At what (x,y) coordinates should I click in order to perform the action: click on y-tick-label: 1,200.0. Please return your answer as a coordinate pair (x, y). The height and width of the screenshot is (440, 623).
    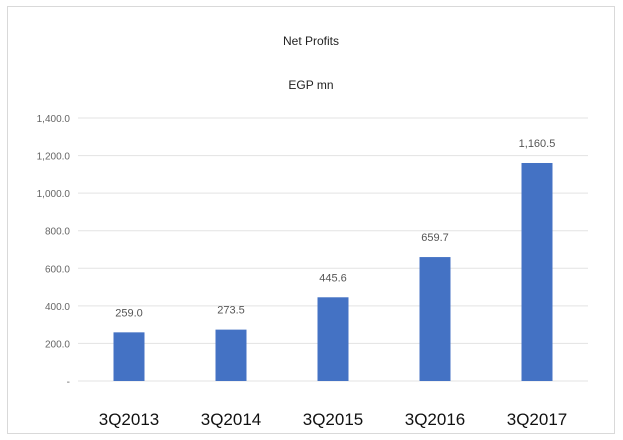
    Looking at the image, I should click on (54, 157).